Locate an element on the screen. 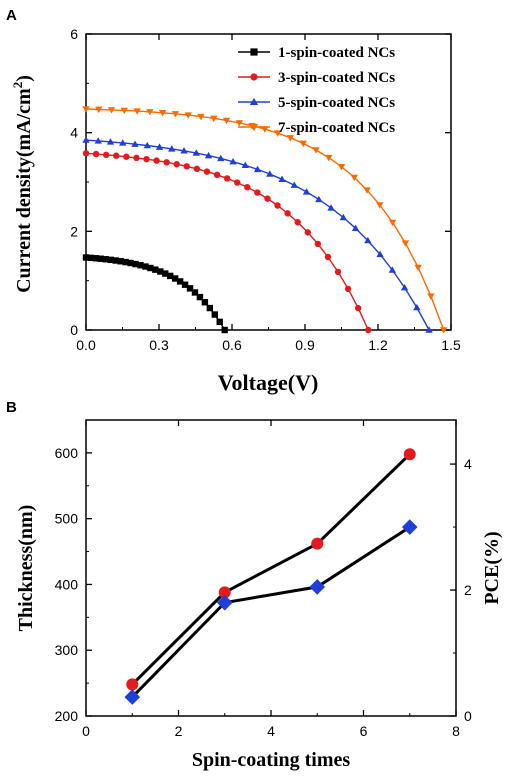  x-tick-label: 1.2 is located at coordinates (378, 345).